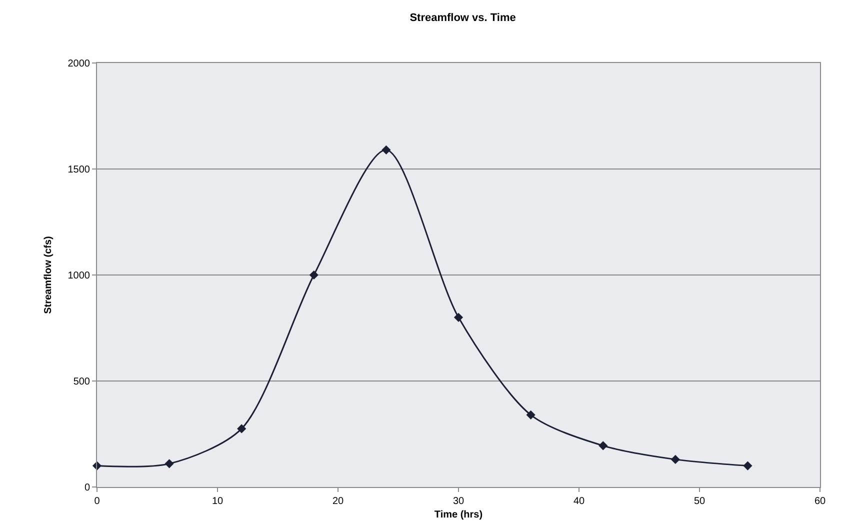  I want to click on x-tick-label: 20, so click(338, 501).